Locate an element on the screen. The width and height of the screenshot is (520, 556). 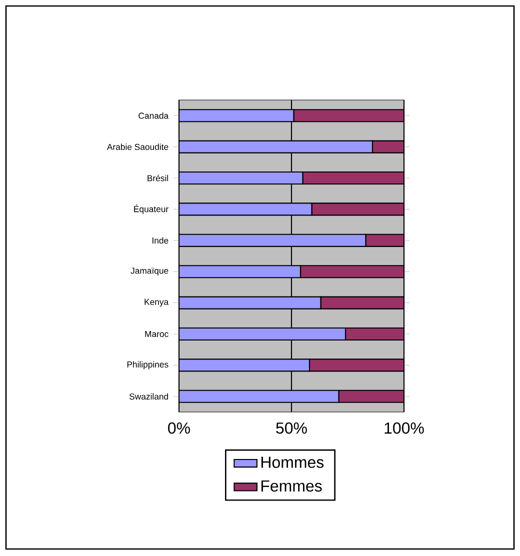
y-tick-label: Inde is located at coordinates (160, 240).